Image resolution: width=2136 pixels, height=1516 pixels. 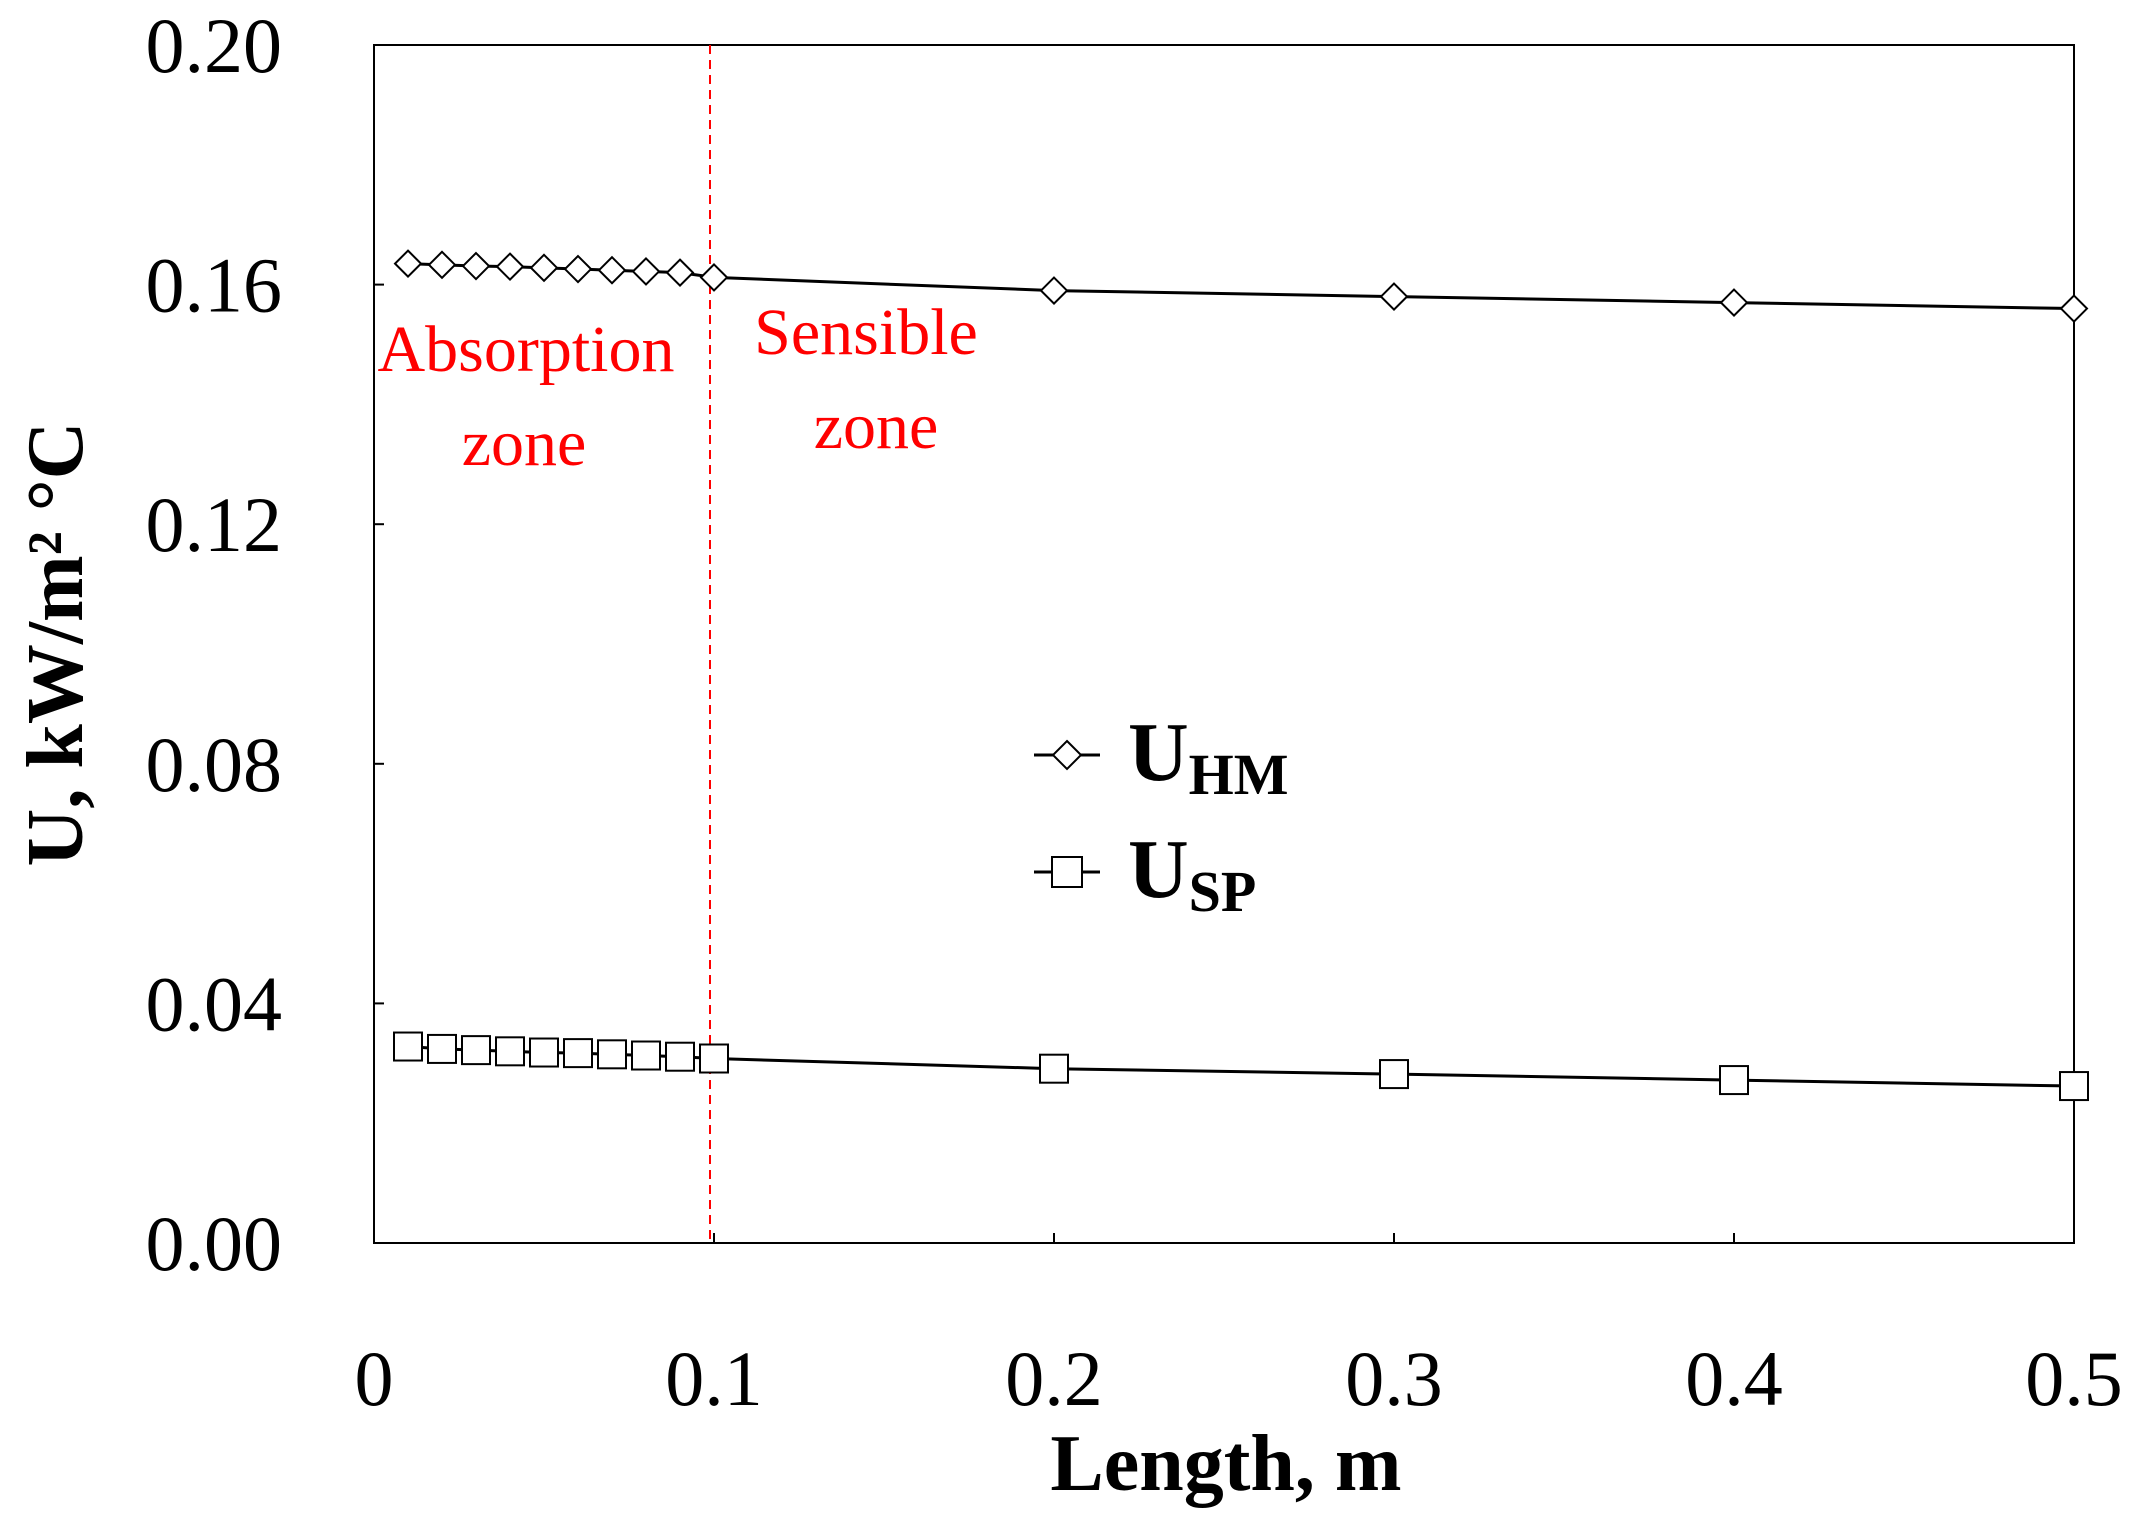 I want to click on y-tick-label: 0.04, so click(x=214, y=1003).